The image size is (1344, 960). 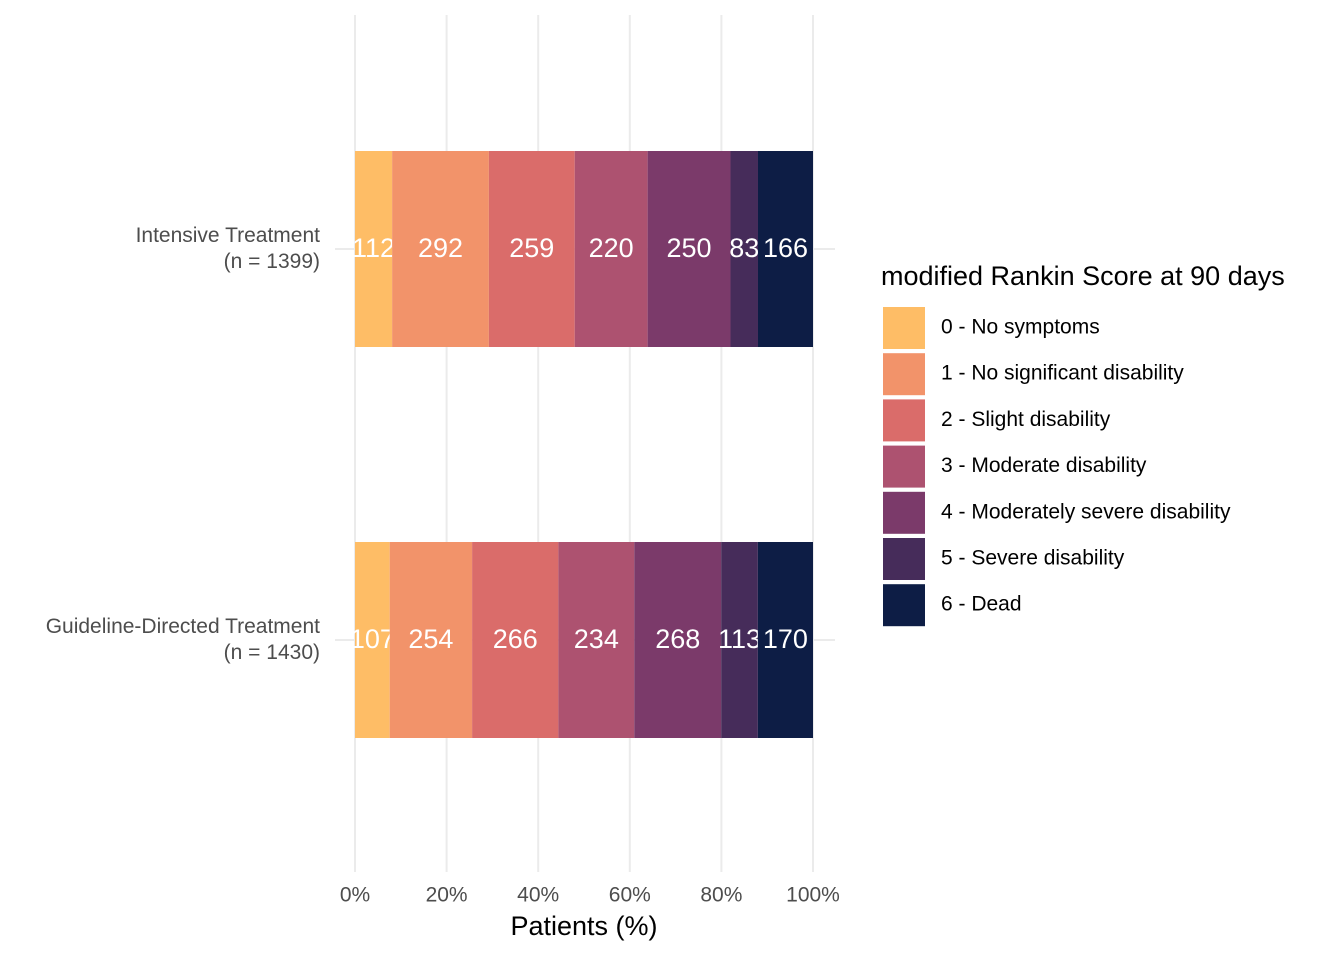 I want to click on x-tick-label: 80%, so click(x=721, y=895).